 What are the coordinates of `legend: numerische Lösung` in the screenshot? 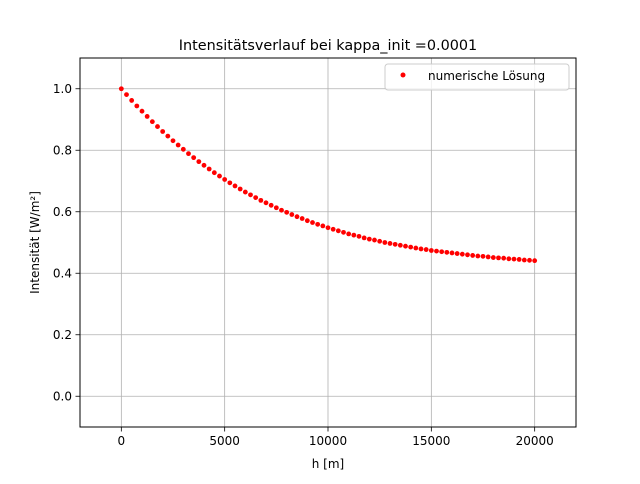 It's located at (477, 77).